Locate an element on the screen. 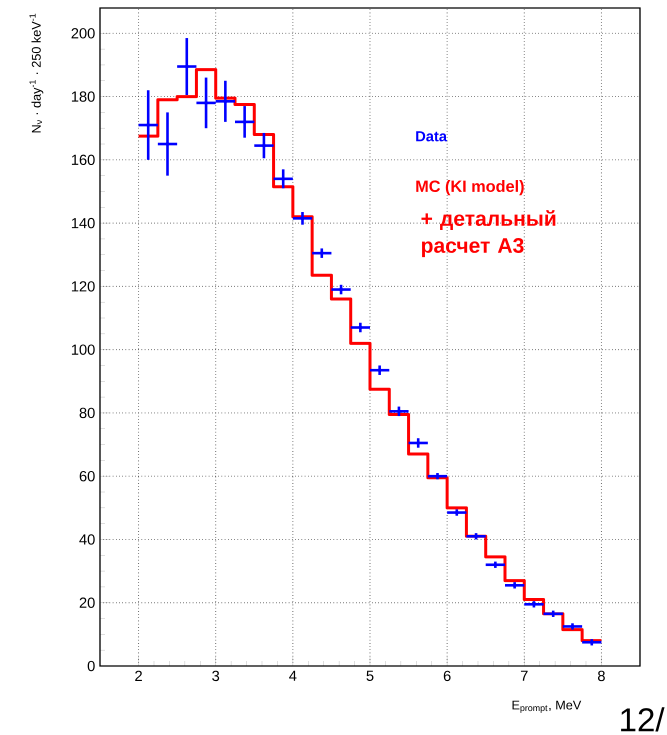 The height and width of the screenshot is (735, 667). y-tick-label: 180 is located at coordinates (83, 96).